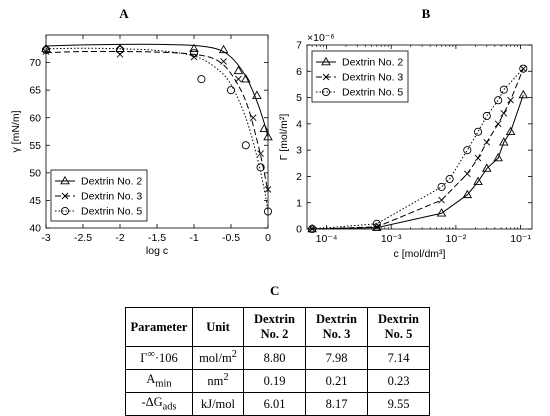  I want to click on chart-b-y-tick-label: 3, so click(299, 151).